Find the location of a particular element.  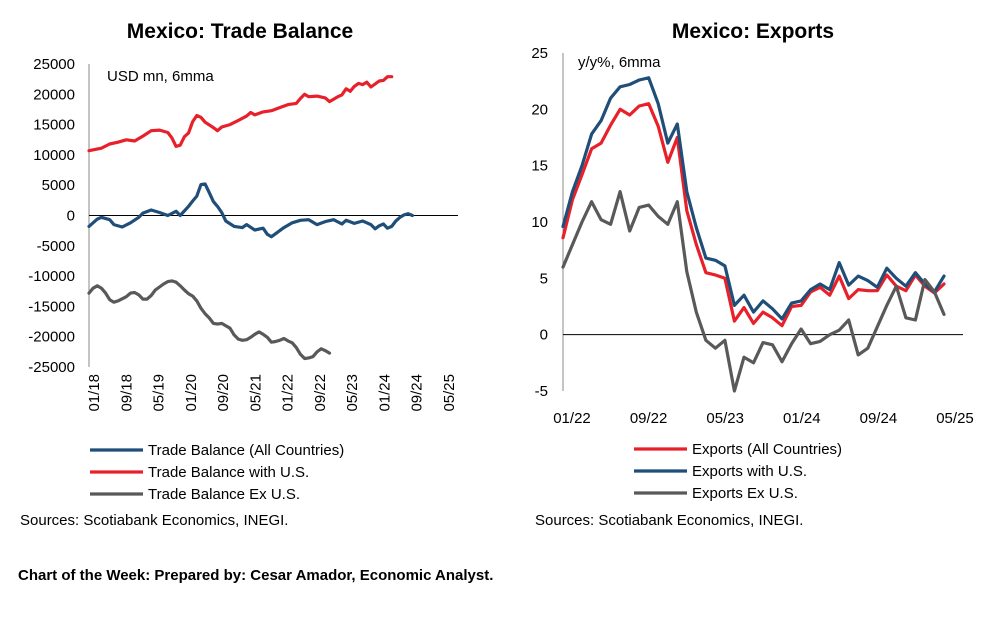

exports-y-ticks: -5 0 5 10 15 20 25 is located at coordinates (539, 222).